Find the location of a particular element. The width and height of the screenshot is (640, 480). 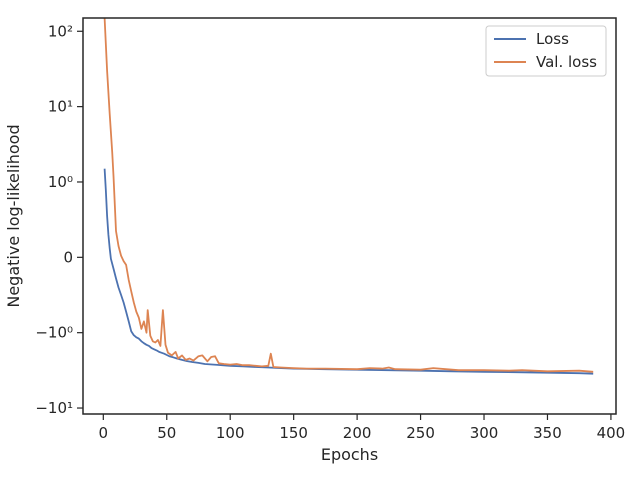

x-tick-label: 300 is located at coordinates (484, 433).